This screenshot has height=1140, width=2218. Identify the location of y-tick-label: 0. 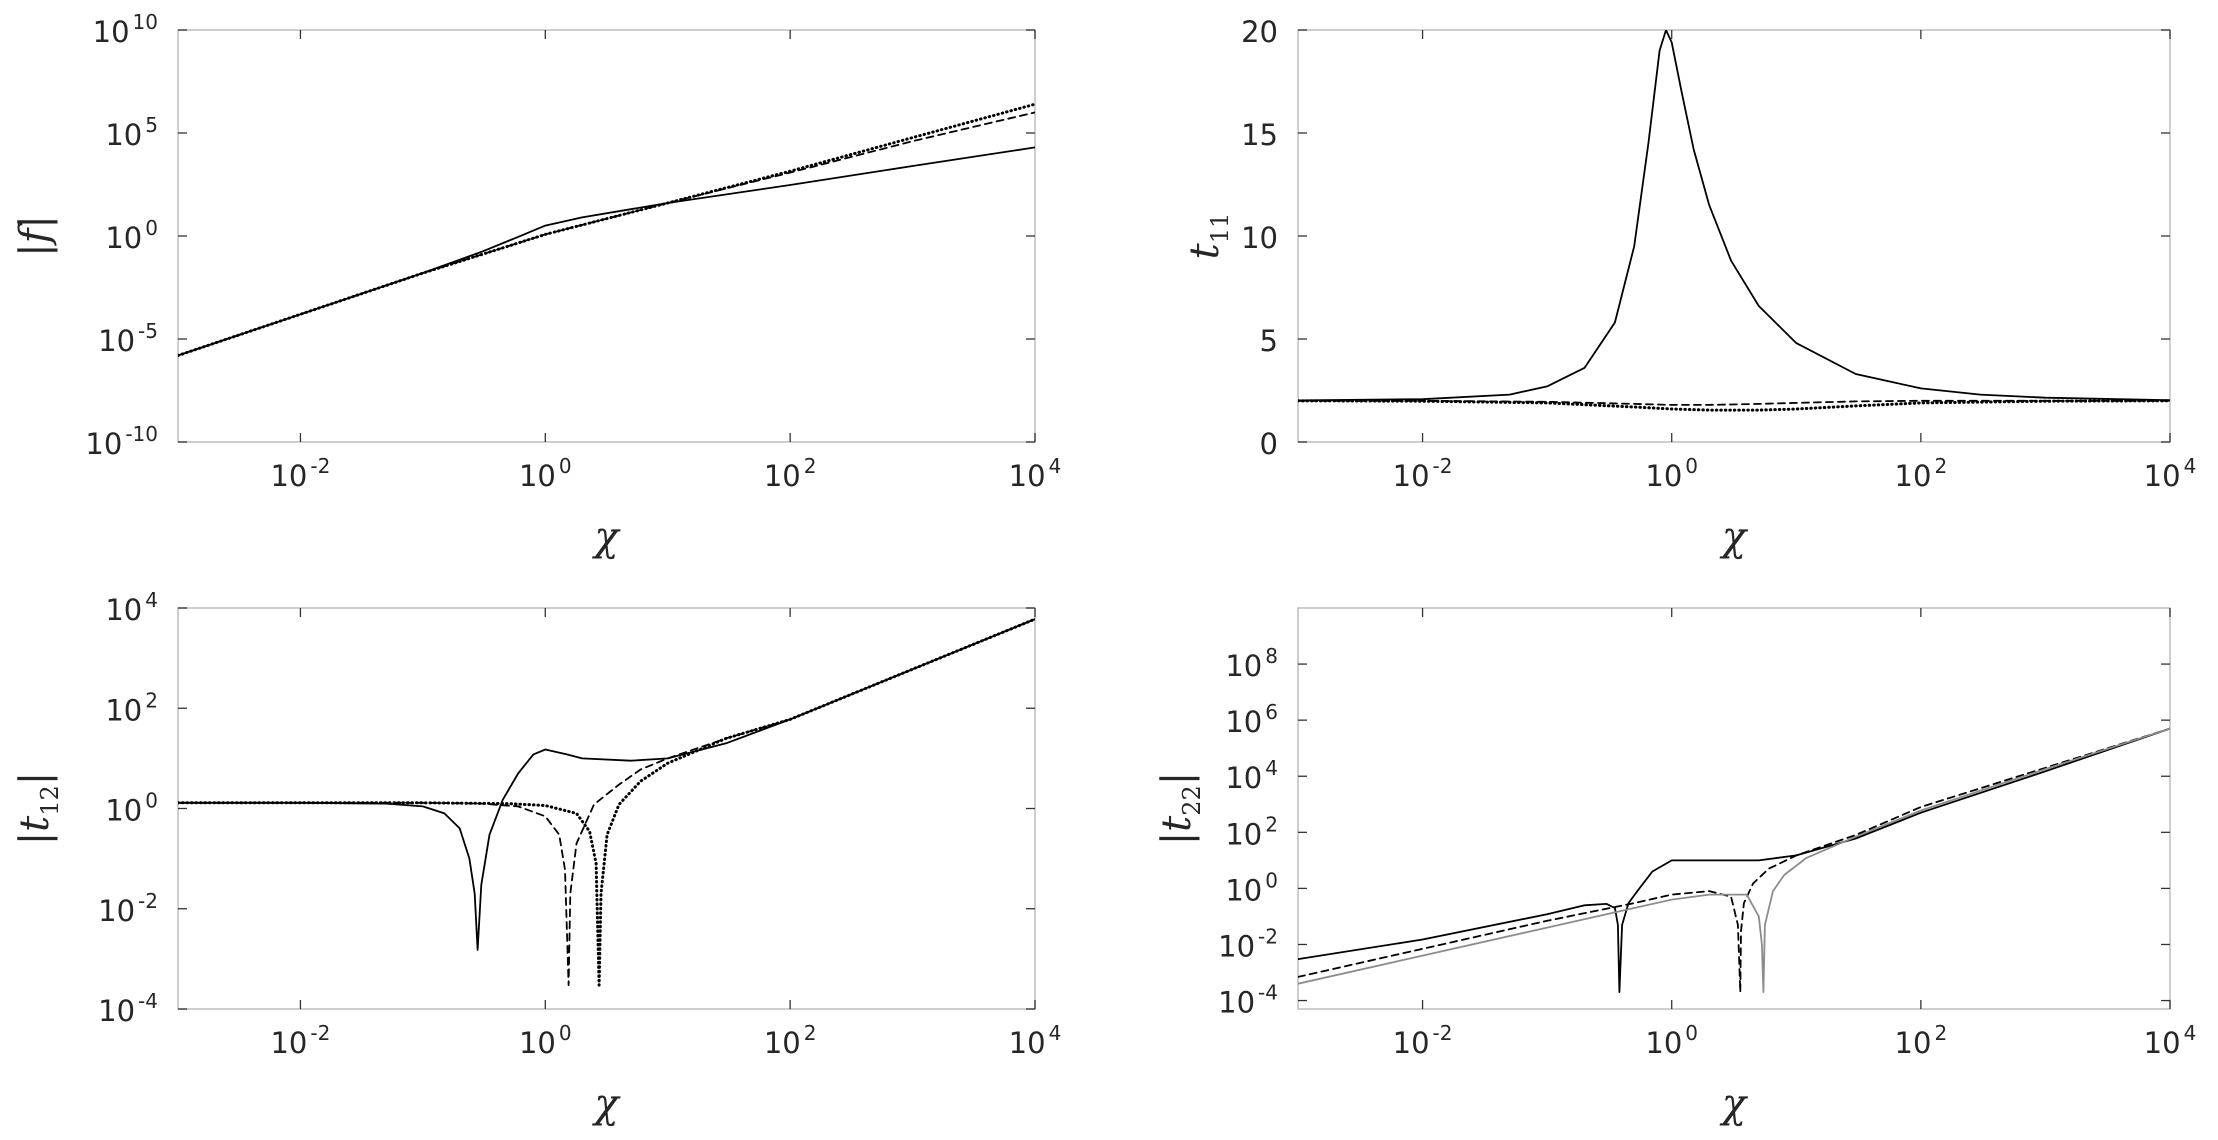
(1269, 444).